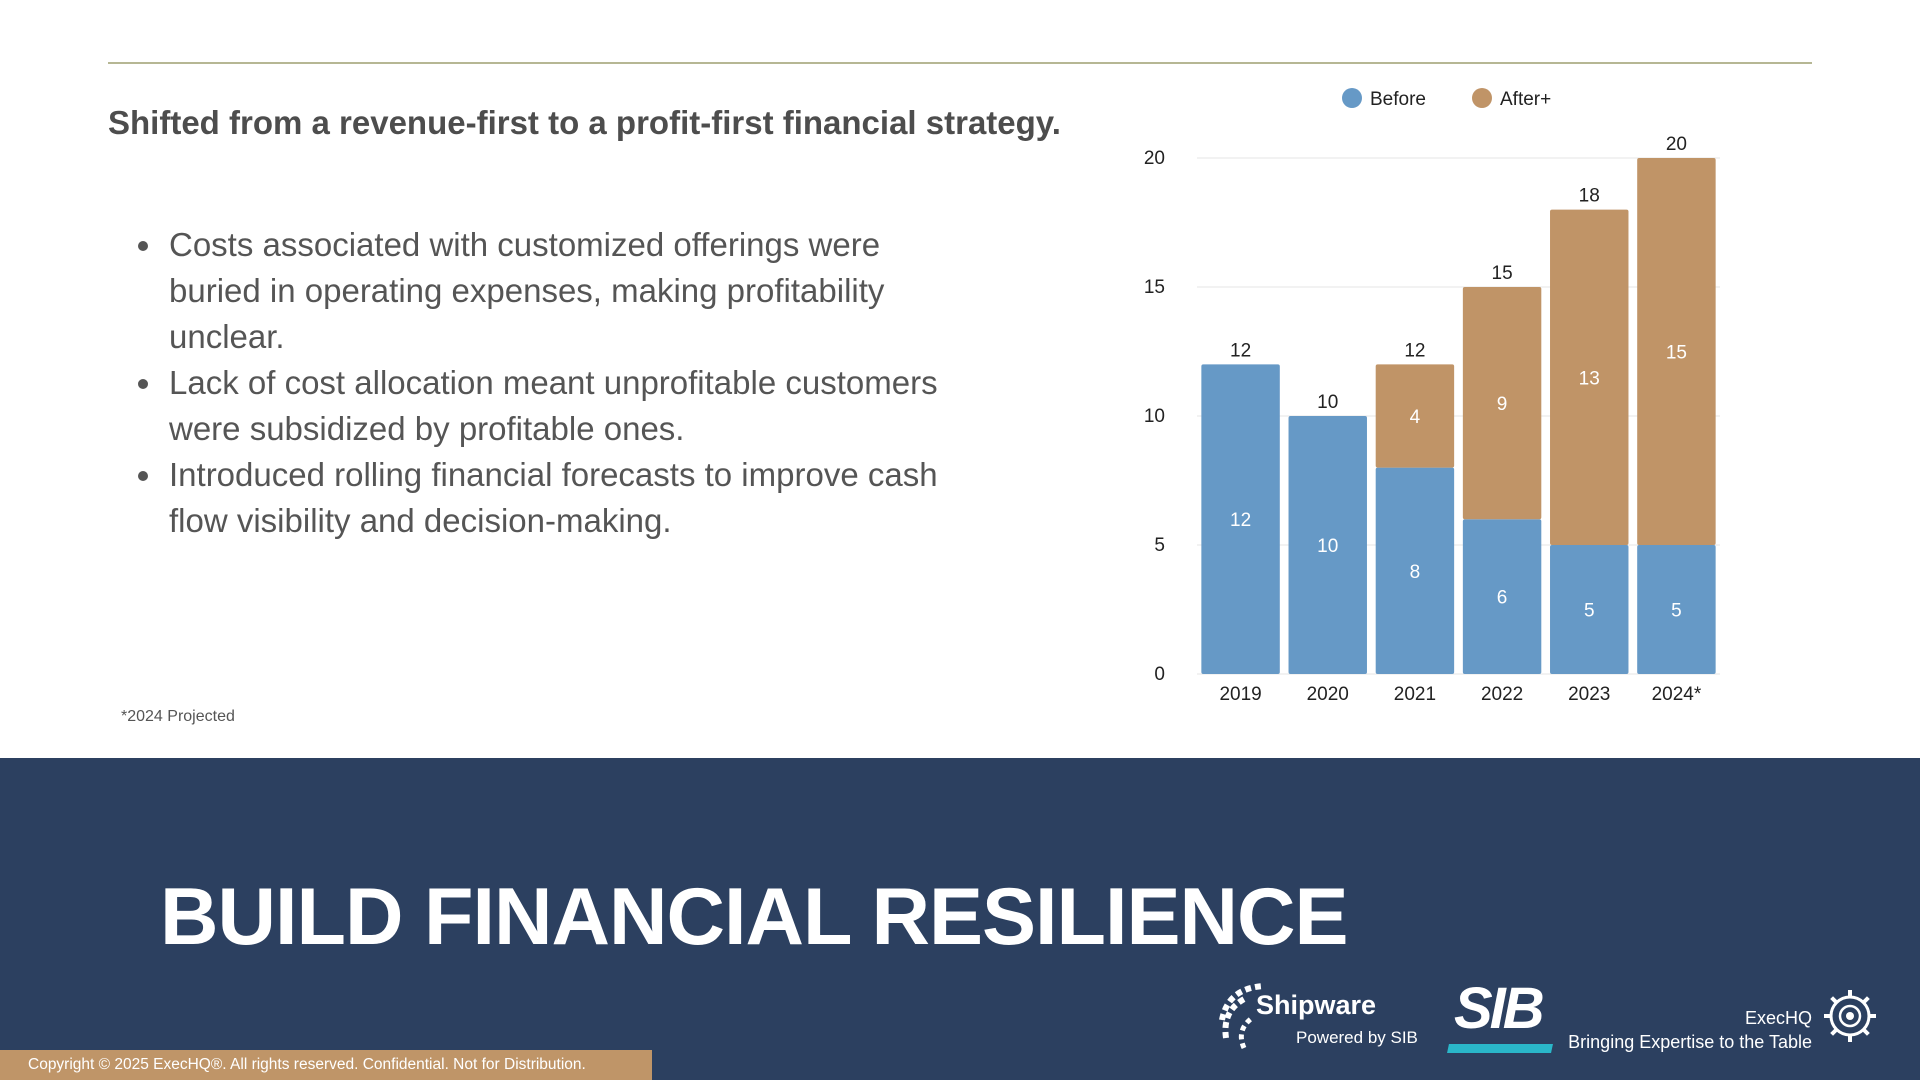 This screenshot has height=1080, width=1920. What do you see at coordinates (1154, 416) in the screenshot?
I see `y-tick-label: 10` at bounding box center [1154, 416].